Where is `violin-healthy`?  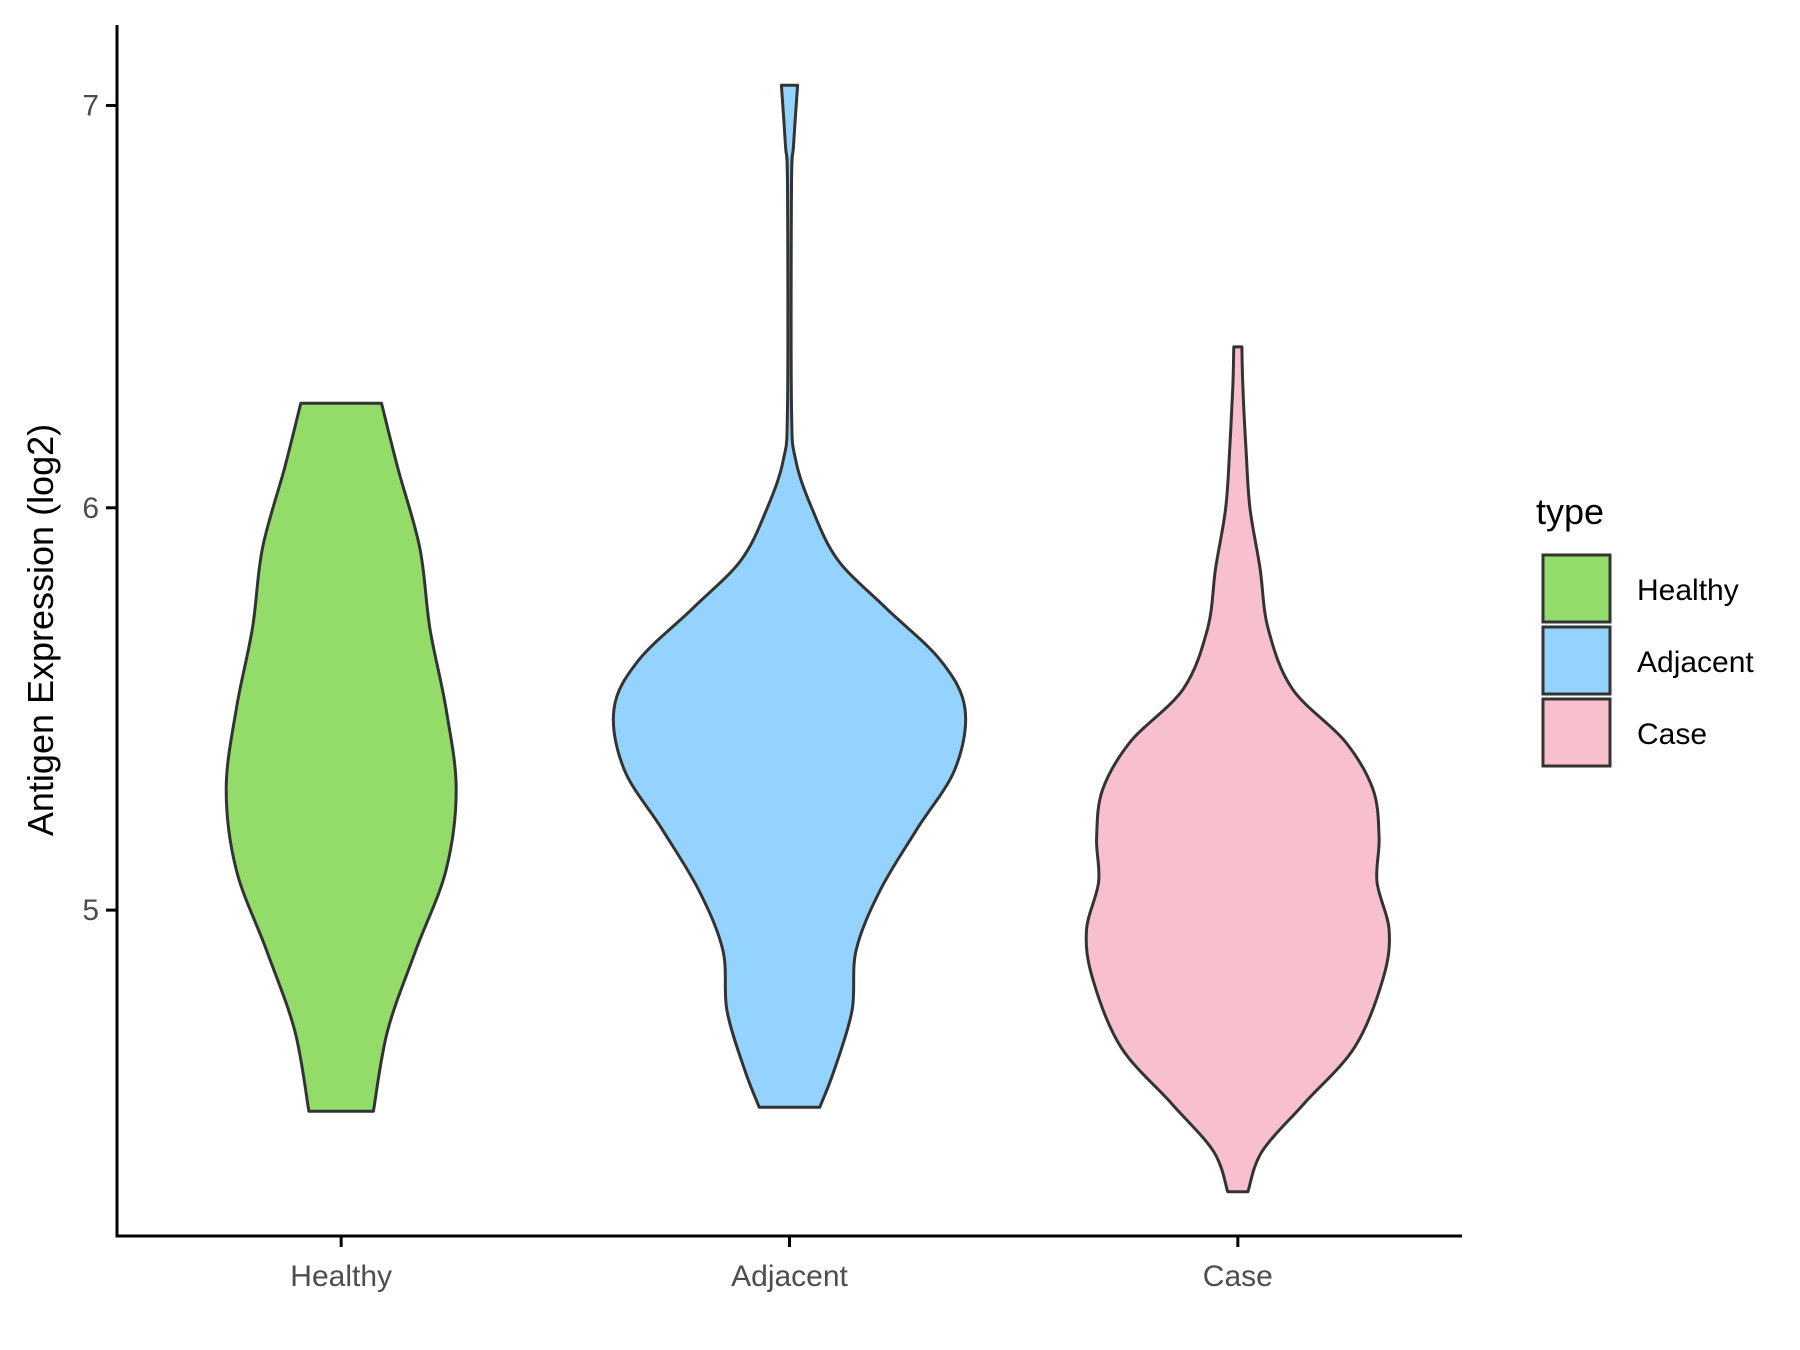 violin-healthy is located at coordinates (341, 757).